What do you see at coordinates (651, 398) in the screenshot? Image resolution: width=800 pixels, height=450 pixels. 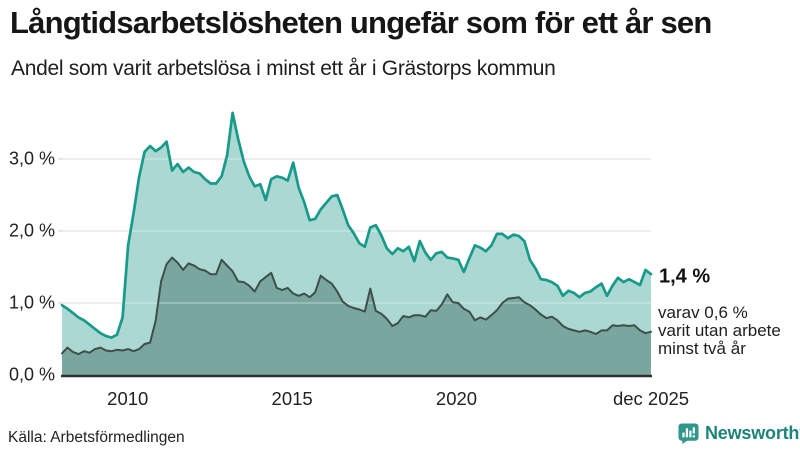 I see `x-axis-tick-label: dec 2025` at bounding box center [651, 398].